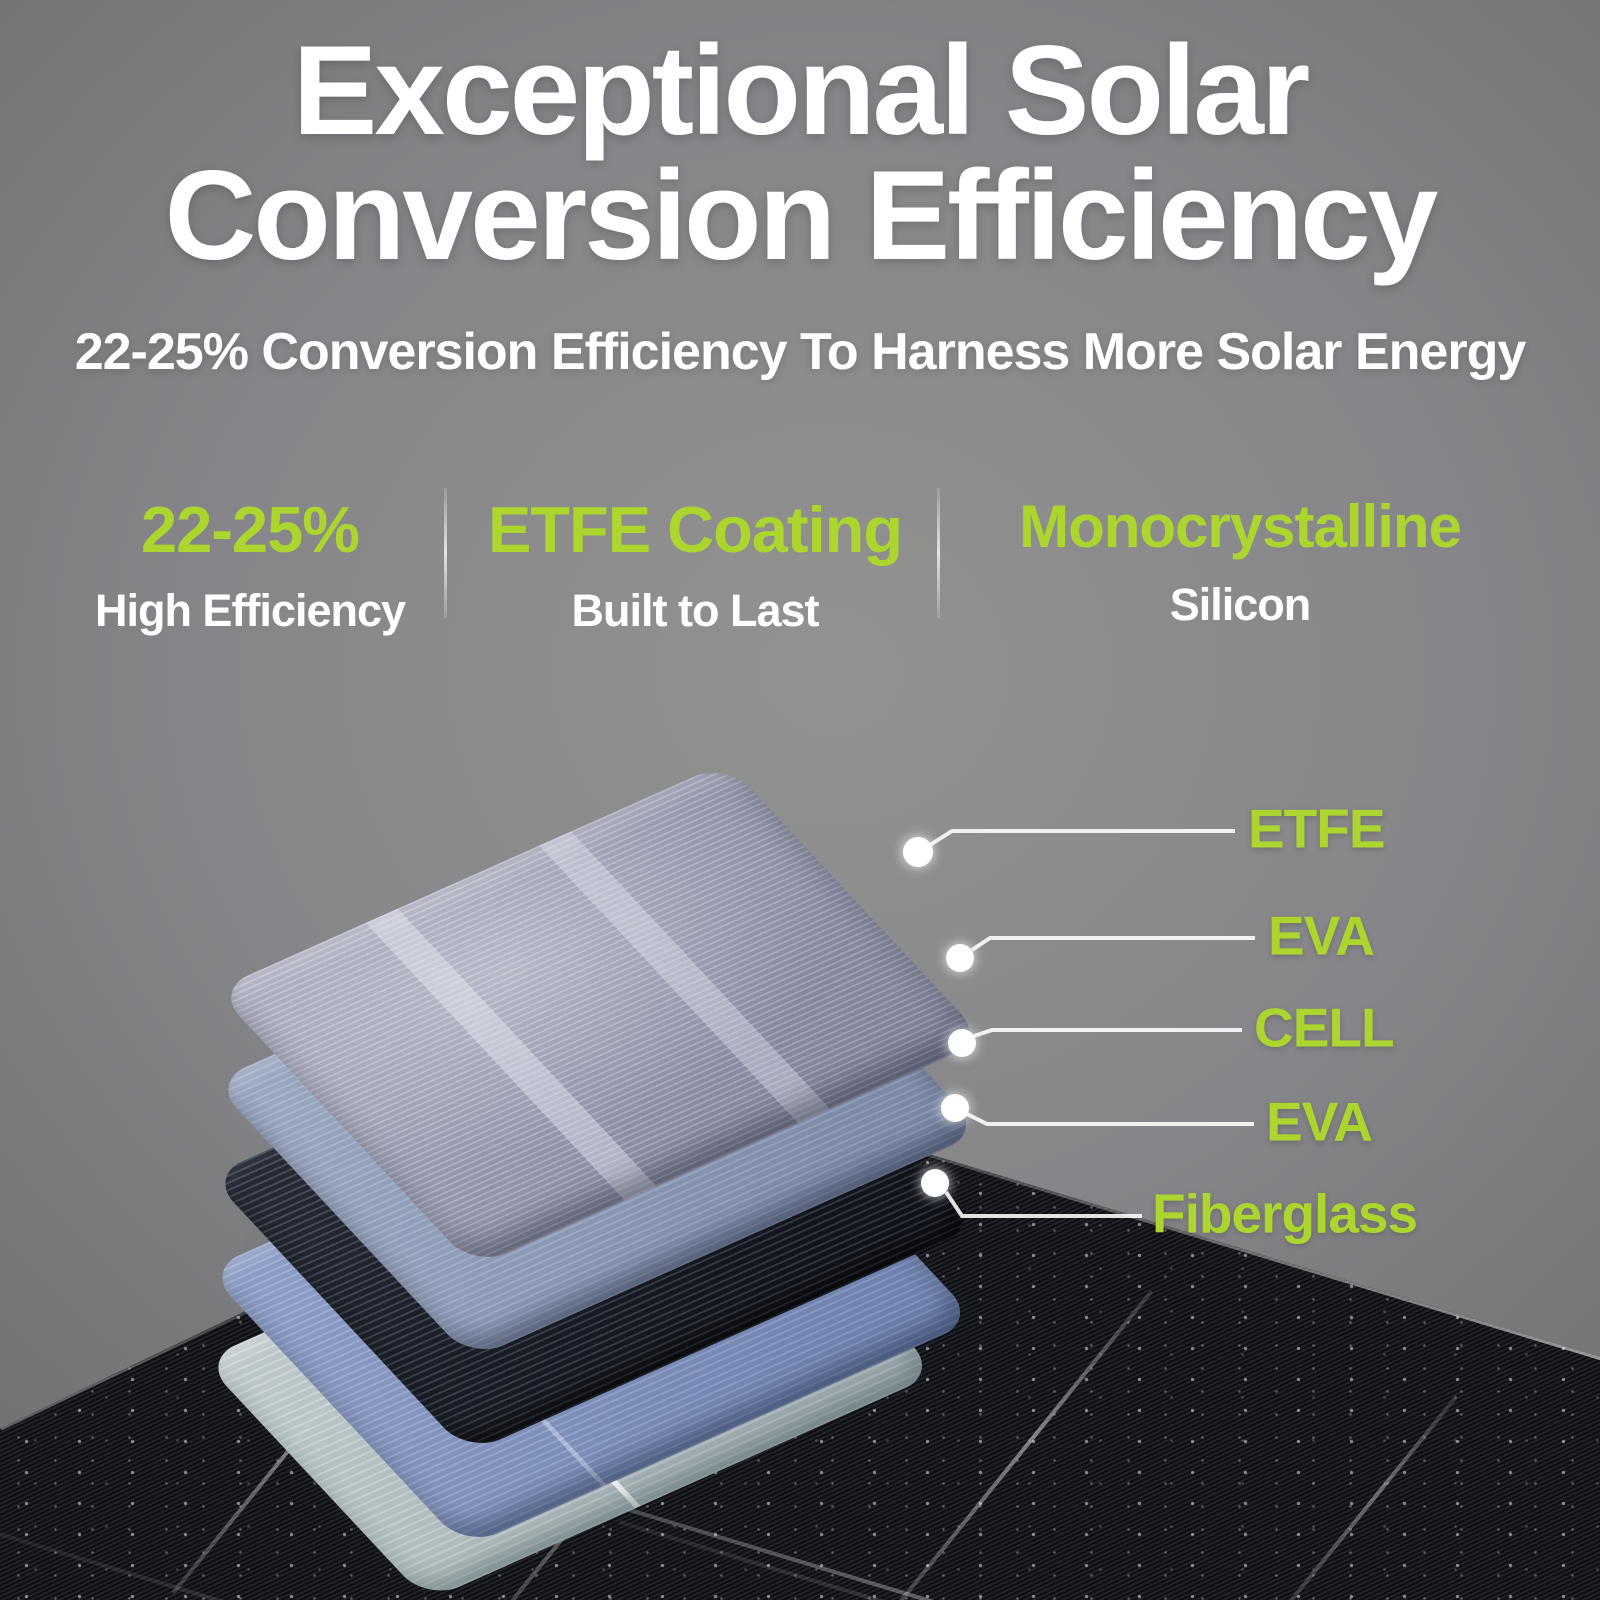  Describe the element at coordinates (695, 610) in the screenshot. I see `stat-label: Built to Last` at that location.